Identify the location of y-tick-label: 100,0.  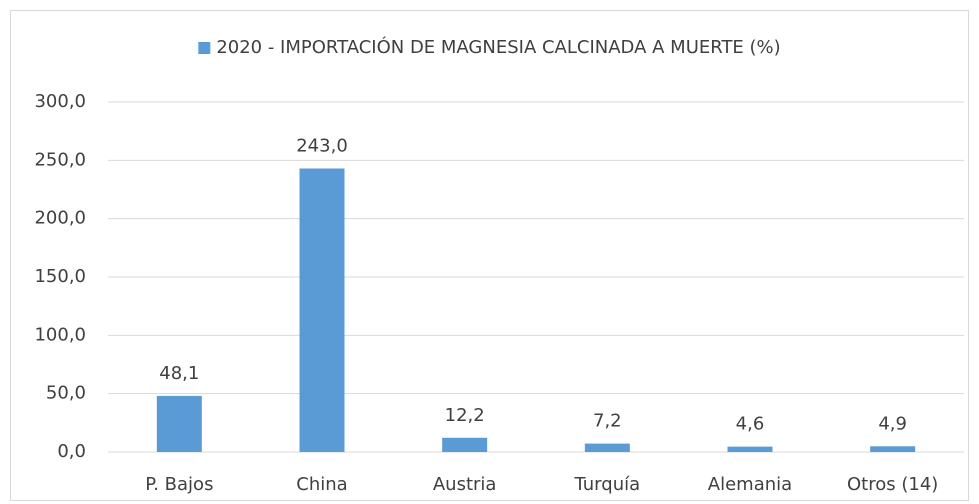
(60, 334).